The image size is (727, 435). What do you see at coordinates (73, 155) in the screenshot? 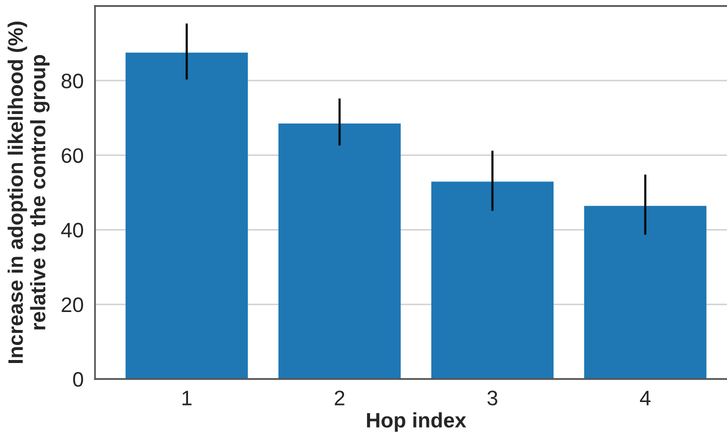
I see `y-tick-label: 60` at bounding box center [73, 155].